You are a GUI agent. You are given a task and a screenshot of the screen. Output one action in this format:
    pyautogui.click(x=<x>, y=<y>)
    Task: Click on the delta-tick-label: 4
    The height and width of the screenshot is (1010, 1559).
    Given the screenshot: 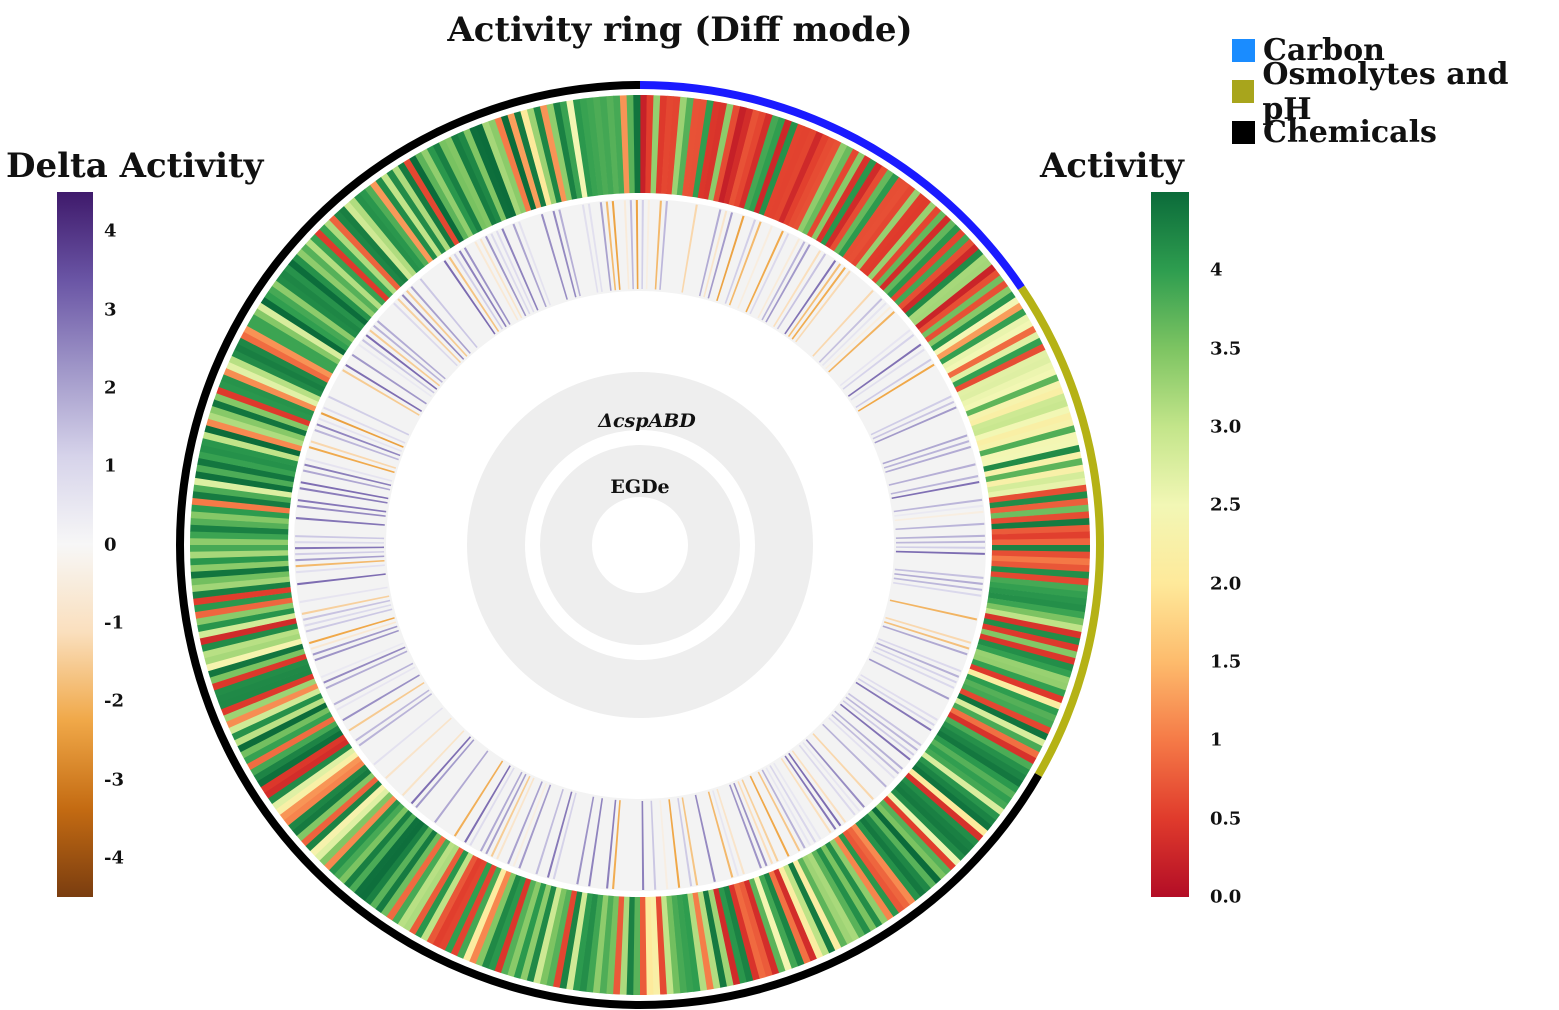 What is the action you would take?
    pyautogui.click(x=110, y=231)
    